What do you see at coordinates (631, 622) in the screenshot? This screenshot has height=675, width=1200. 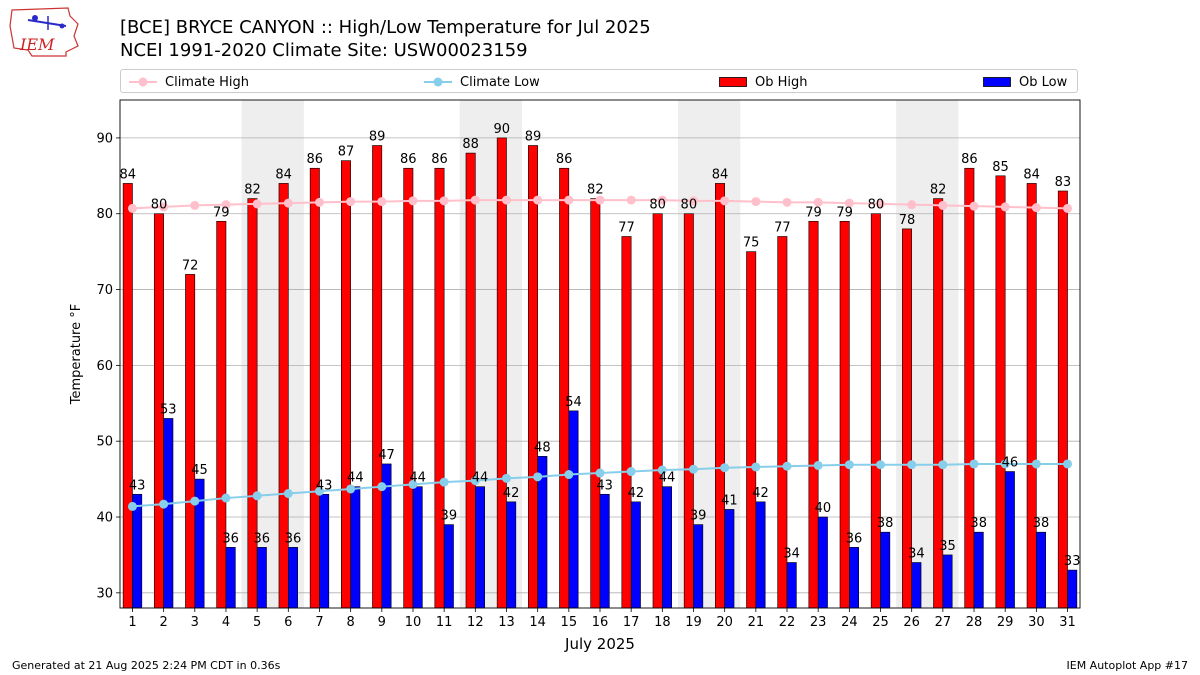 I see `x-tick-label: 17` at bounding box center [631, 622].